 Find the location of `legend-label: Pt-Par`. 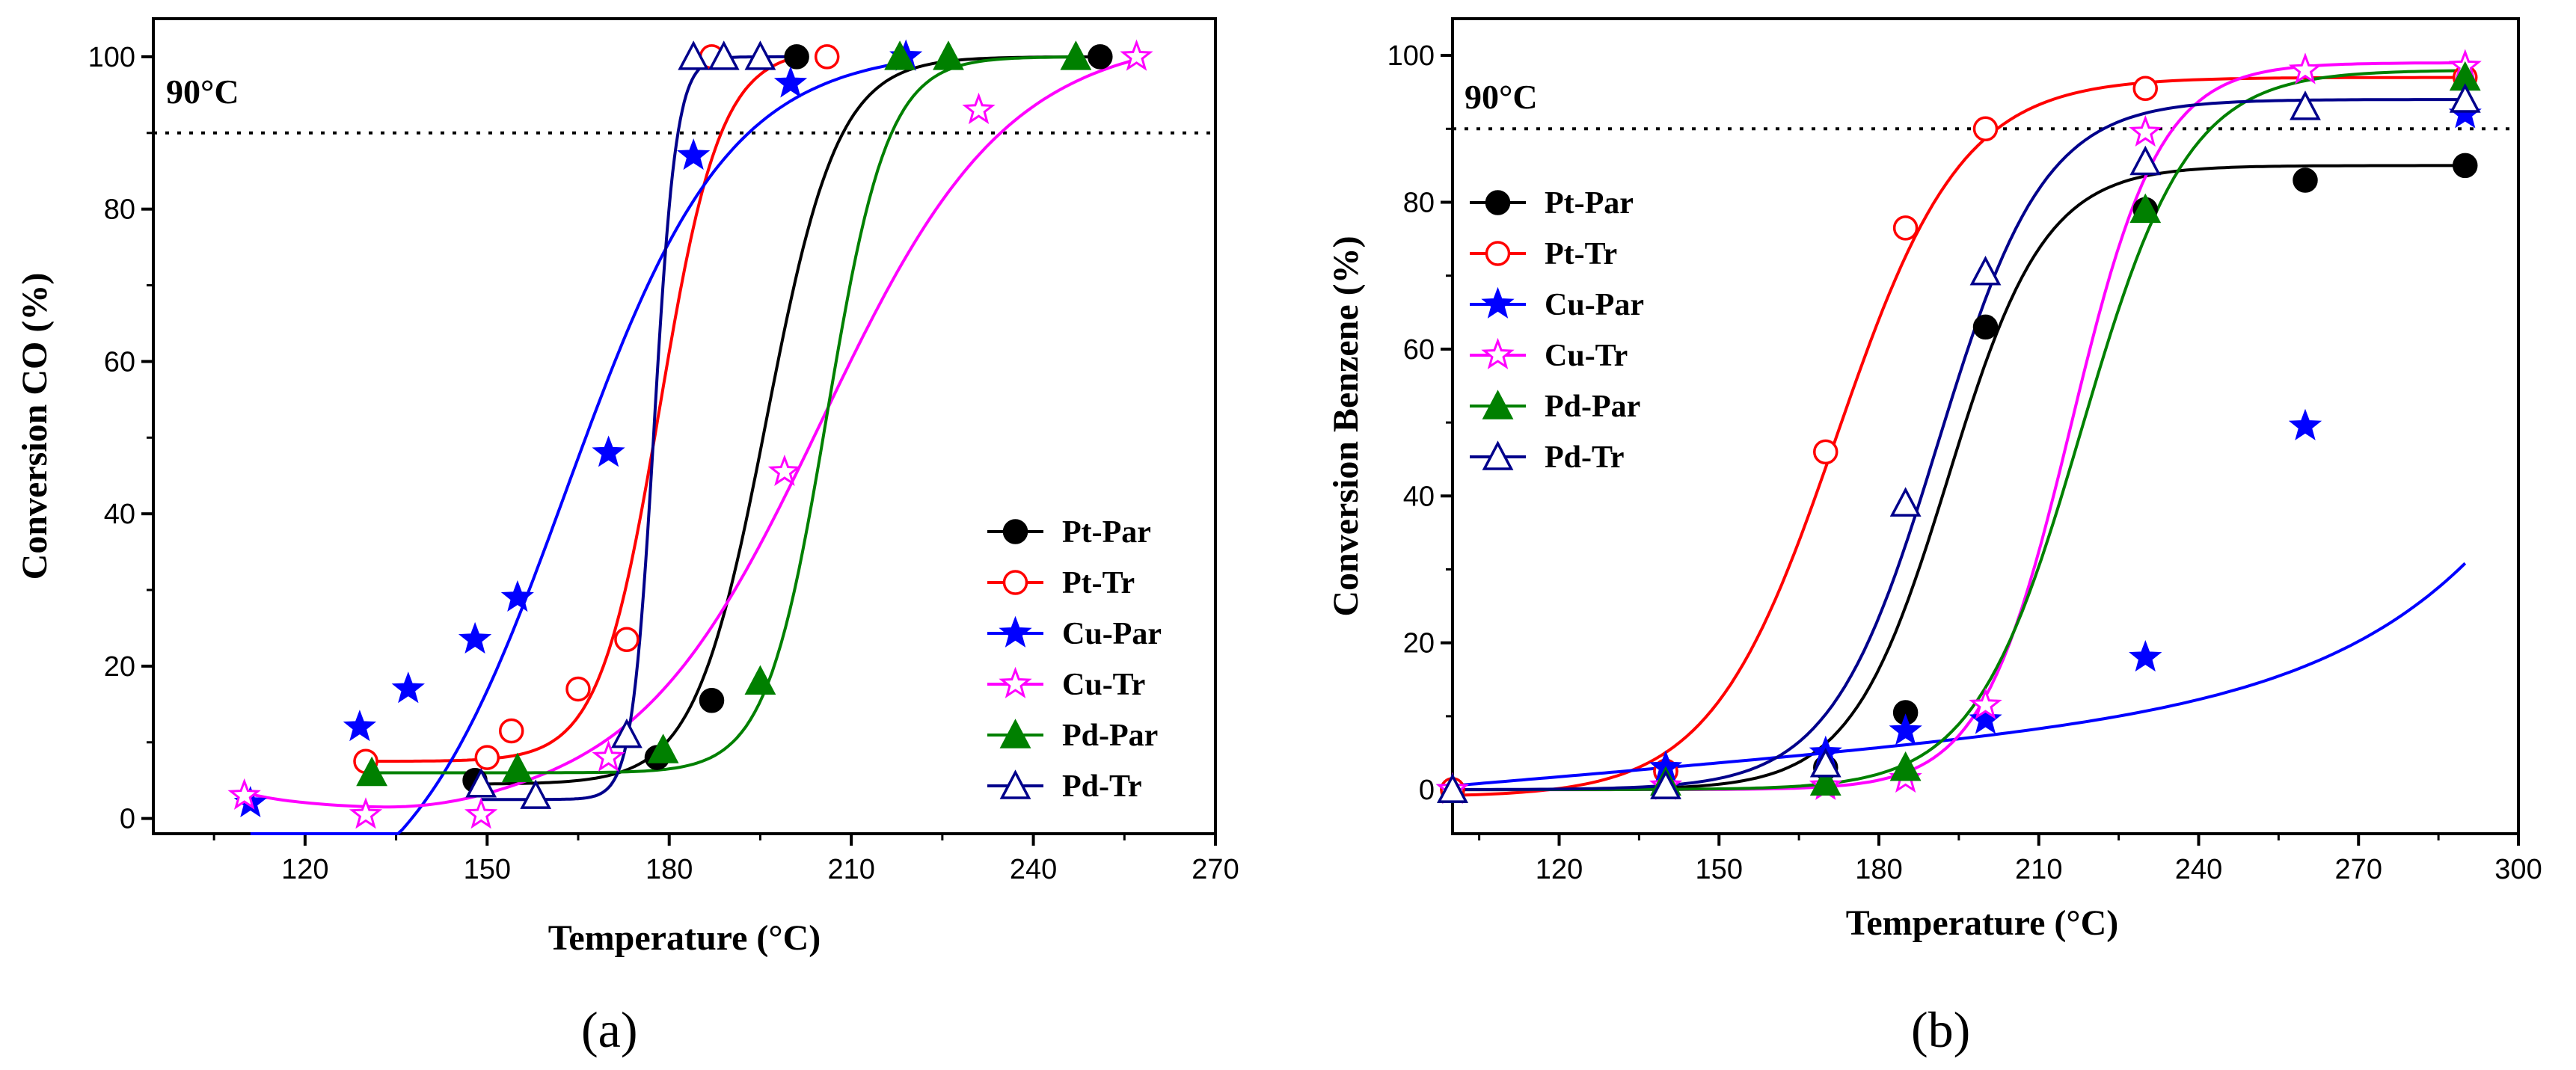

legend-label: Pt-Par is located at coordinates (1589, 203).